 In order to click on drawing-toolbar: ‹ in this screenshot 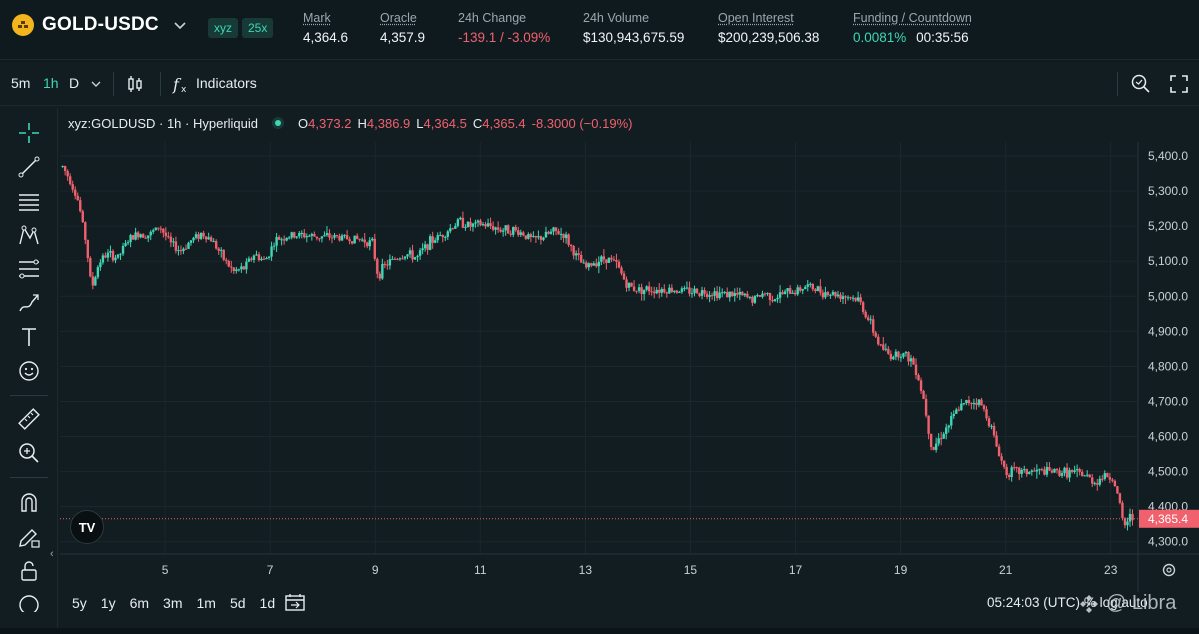, I will do `click(29, 368)`.